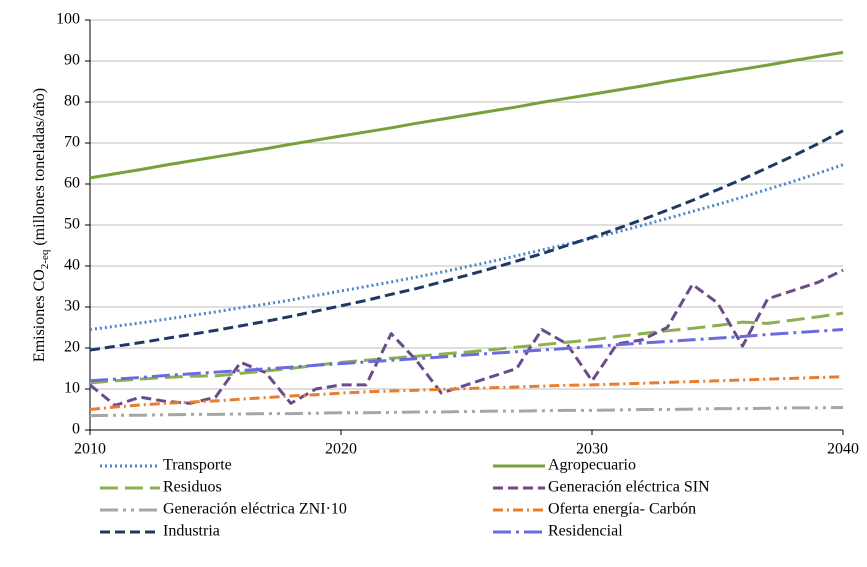 This screenshot has height=567, width=867. What do you see at coordinates (592, 449) in the screenshot?
I see `x-tick-label: 2030` at bounding box center [592, 449].